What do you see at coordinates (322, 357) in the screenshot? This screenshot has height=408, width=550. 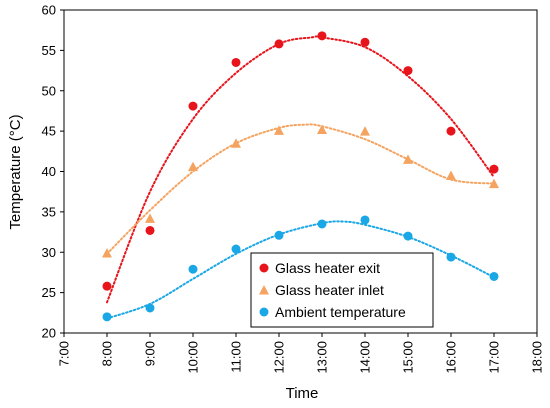 I see `x-tick-label: 13:00` at bounding box center [322, 357].